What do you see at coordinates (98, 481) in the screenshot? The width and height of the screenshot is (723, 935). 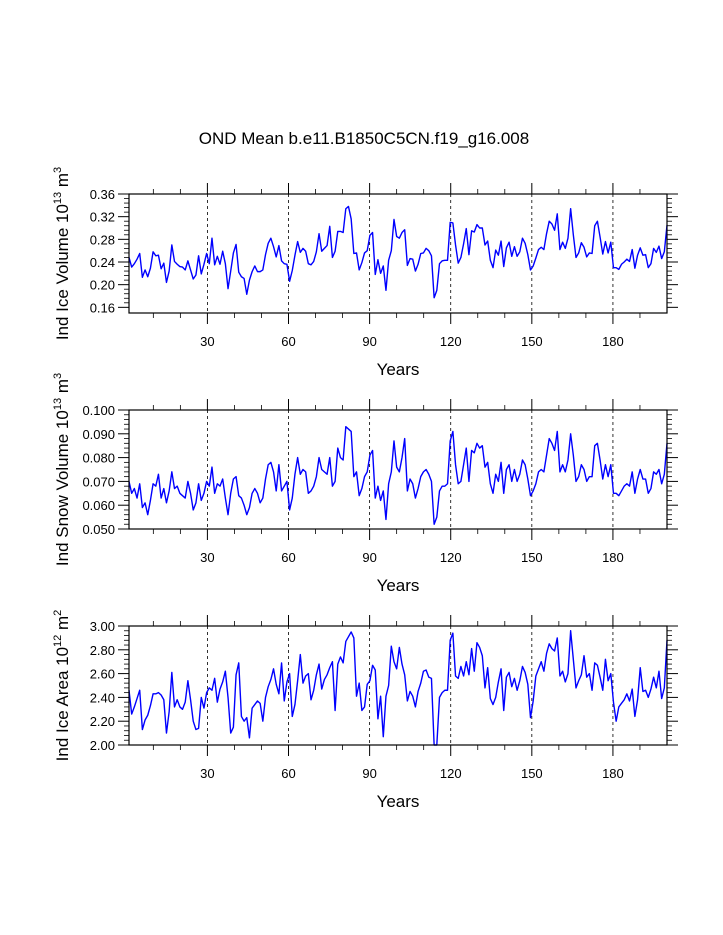 I see `y-tick-label: 0.070` at bounding box center [98, 481].